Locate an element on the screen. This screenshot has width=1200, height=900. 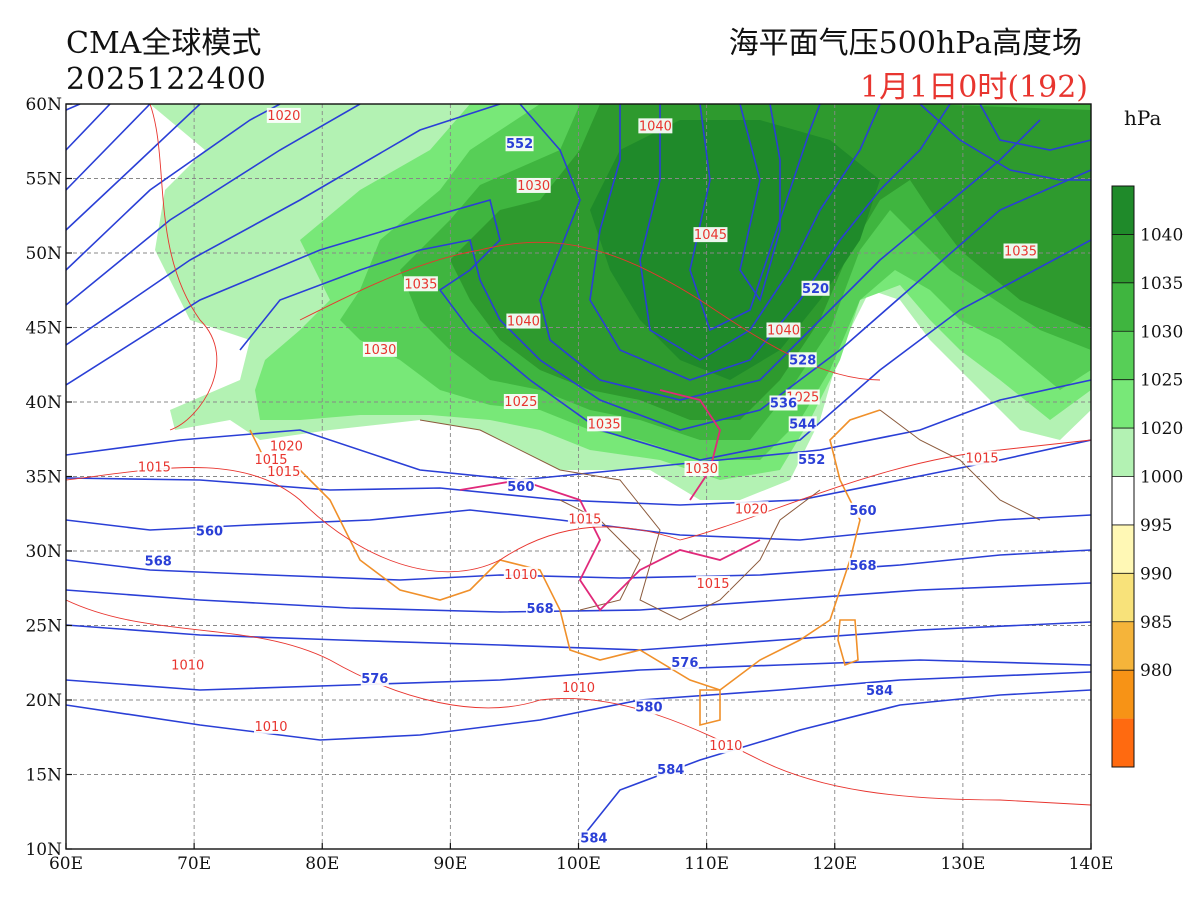
pressure-label: 1045 is located at coordinates (710, 235).